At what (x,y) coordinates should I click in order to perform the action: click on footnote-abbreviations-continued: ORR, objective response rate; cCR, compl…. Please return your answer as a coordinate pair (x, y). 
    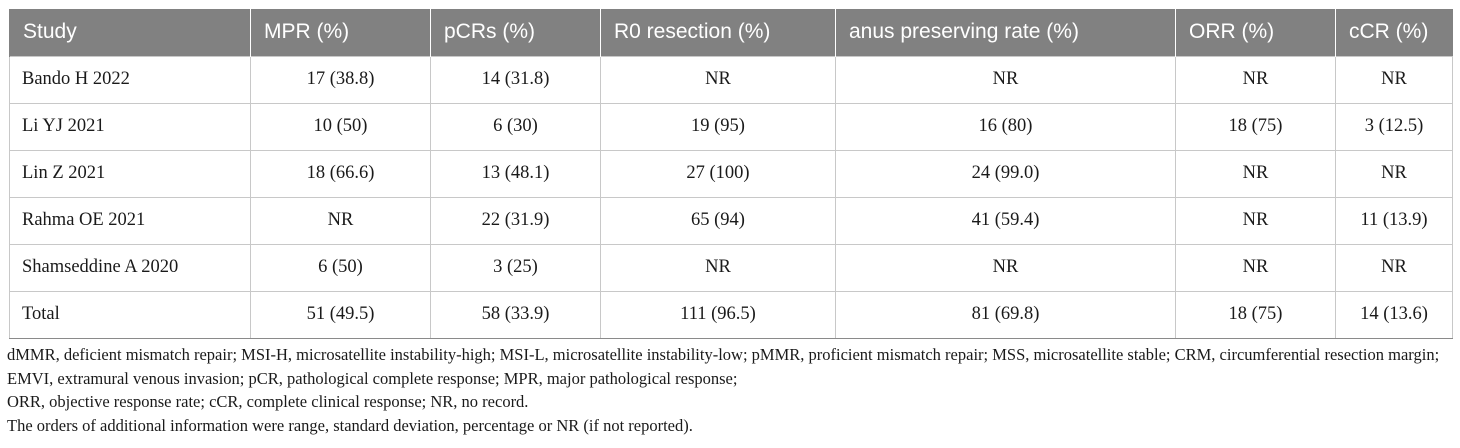
    Looking at the image, I should click on (268, 401).